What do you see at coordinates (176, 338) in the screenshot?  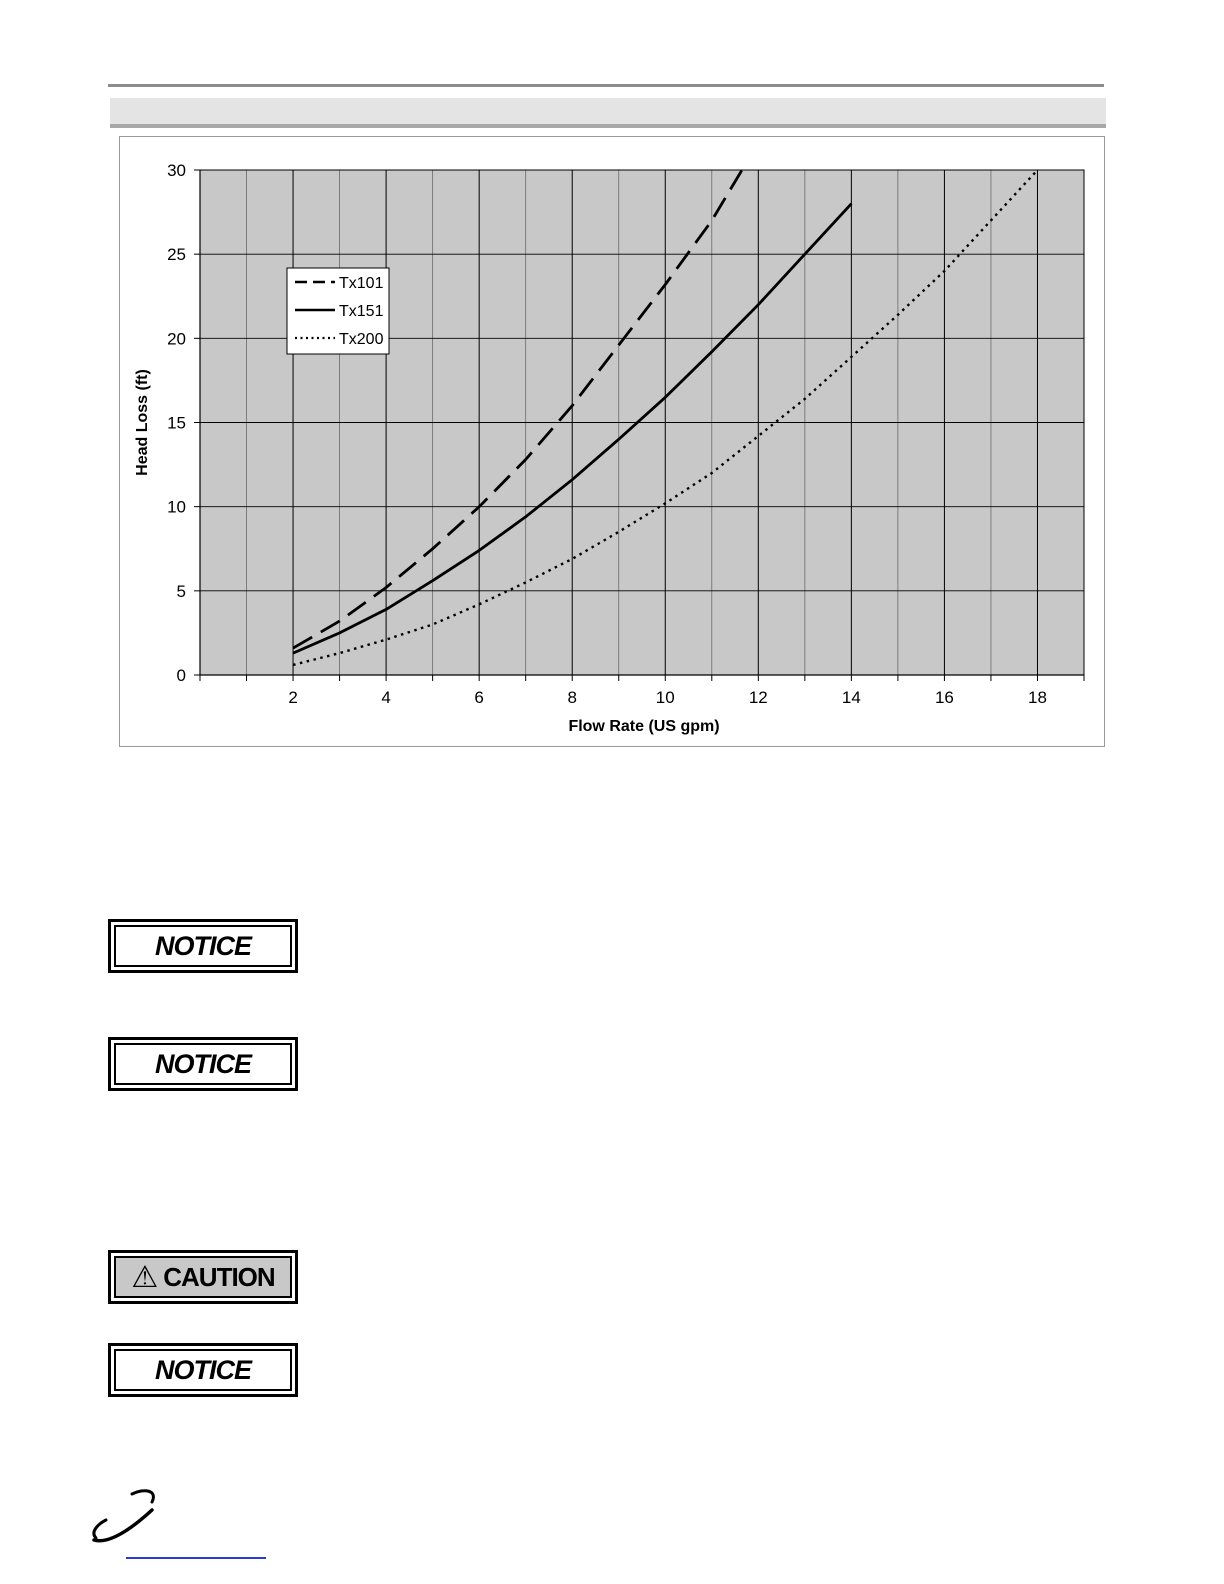 I see `y-tick-label: 20` at bounding box center [176, 338].